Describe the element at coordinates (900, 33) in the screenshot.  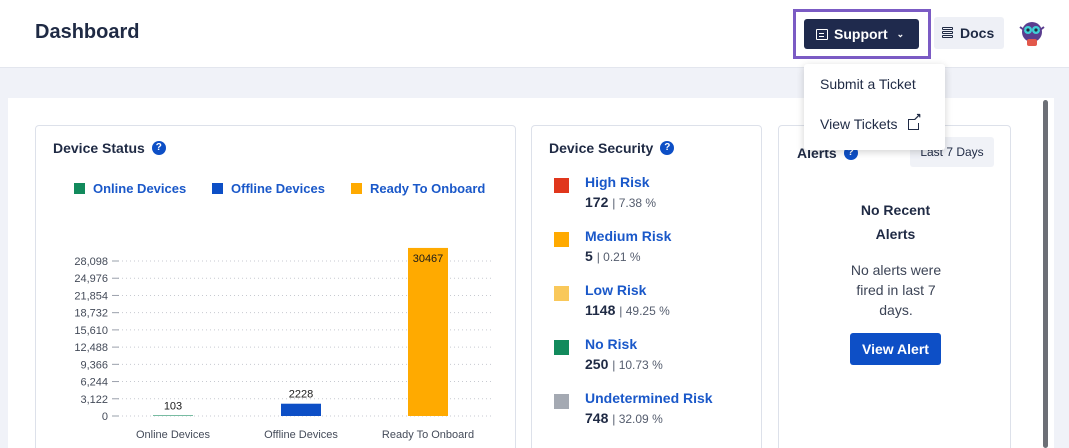
I see `chevron-down-icon: ⌄` at that location.